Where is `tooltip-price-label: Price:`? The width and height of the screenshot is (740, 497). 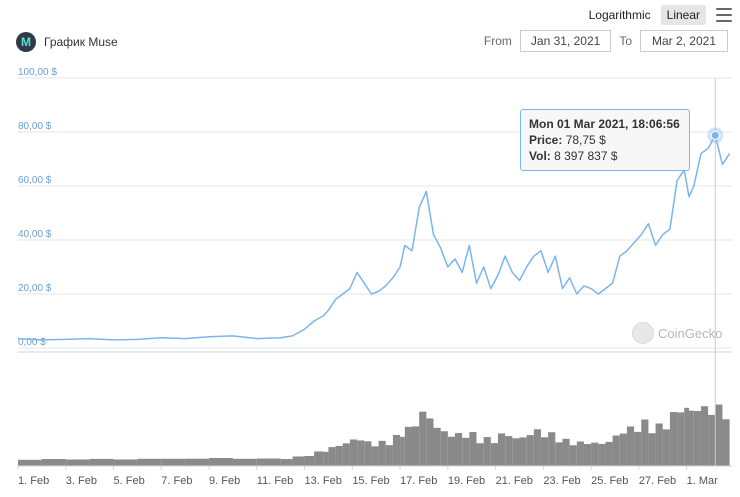 tooltip-price-label: Price: is located at coordinates (546, 140).